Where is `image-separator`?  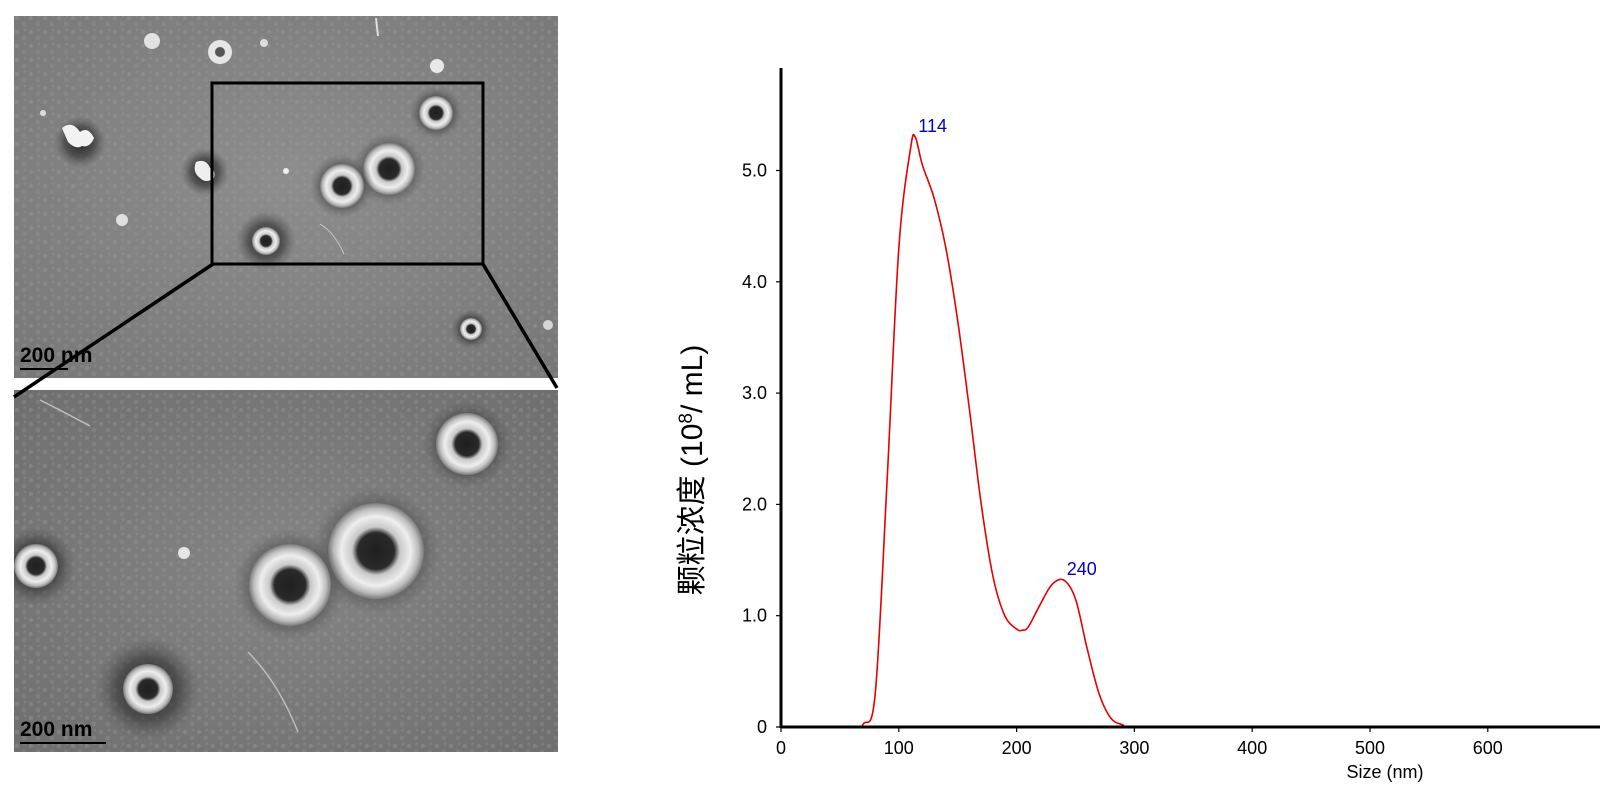 image-separator is located at coordinates (286, 384).